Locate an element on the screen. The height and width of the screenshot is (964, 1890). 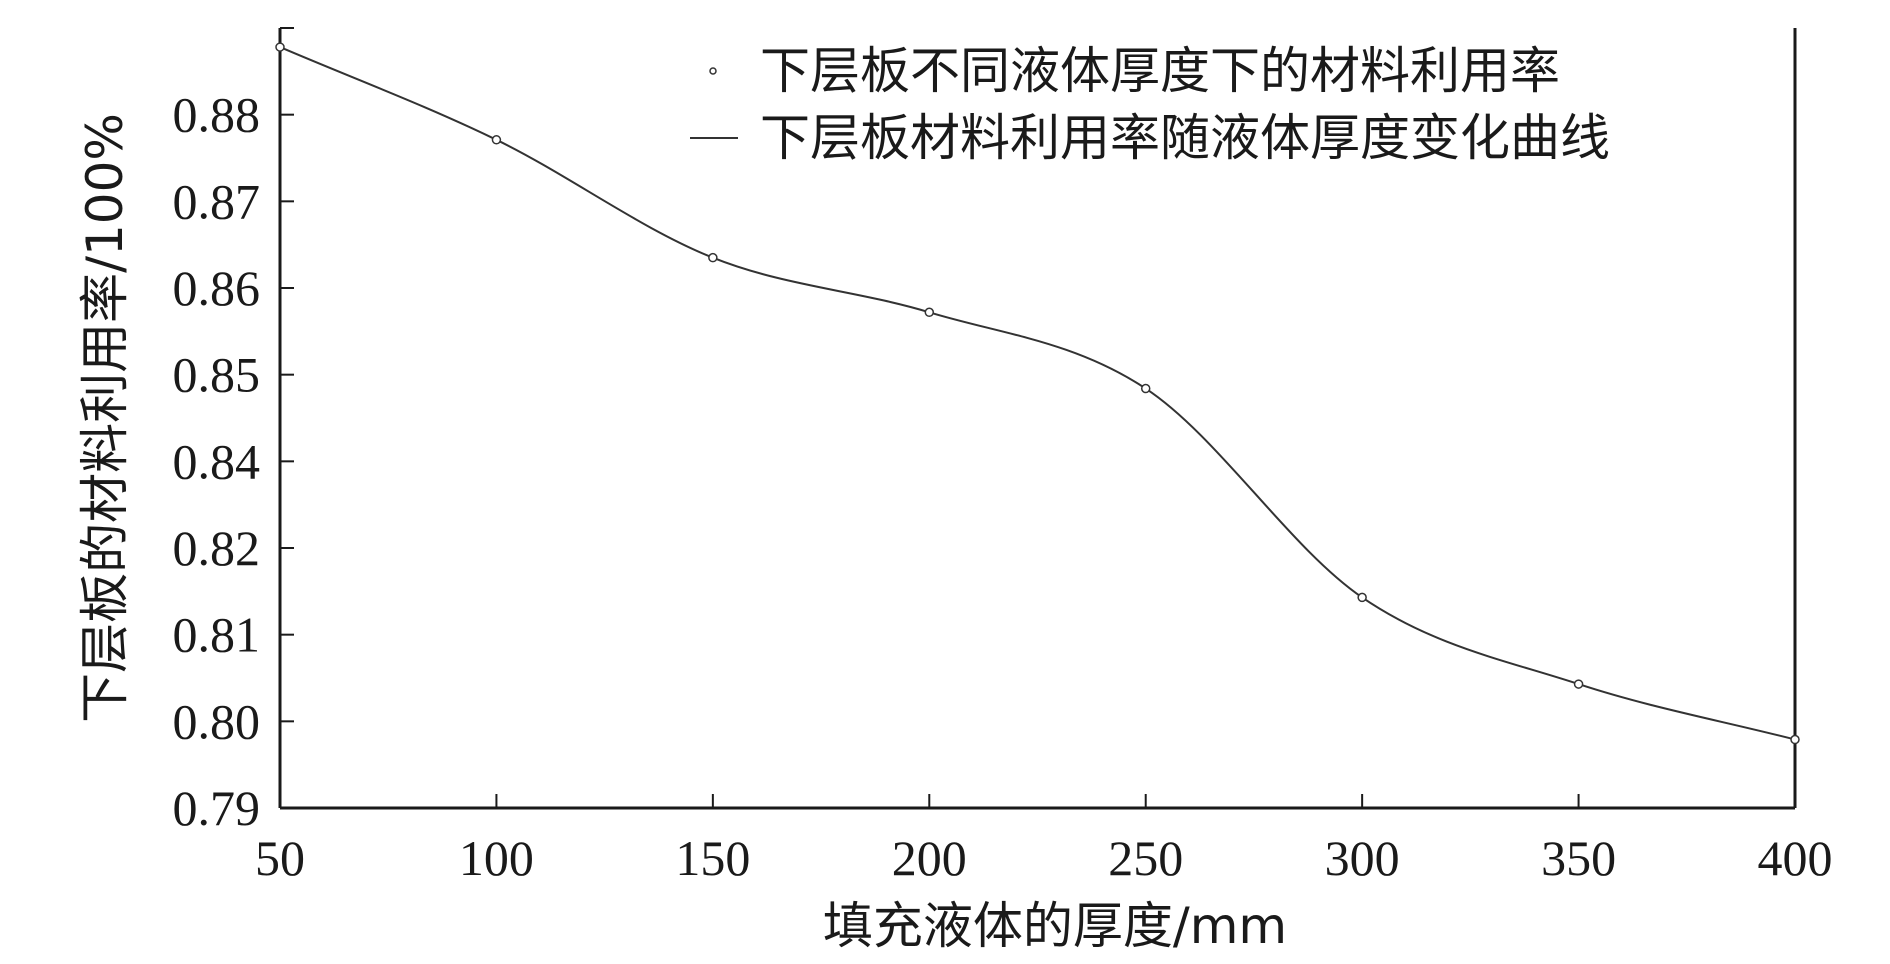
y-tick-label: 0.82 is located at coordinates (217, 548).